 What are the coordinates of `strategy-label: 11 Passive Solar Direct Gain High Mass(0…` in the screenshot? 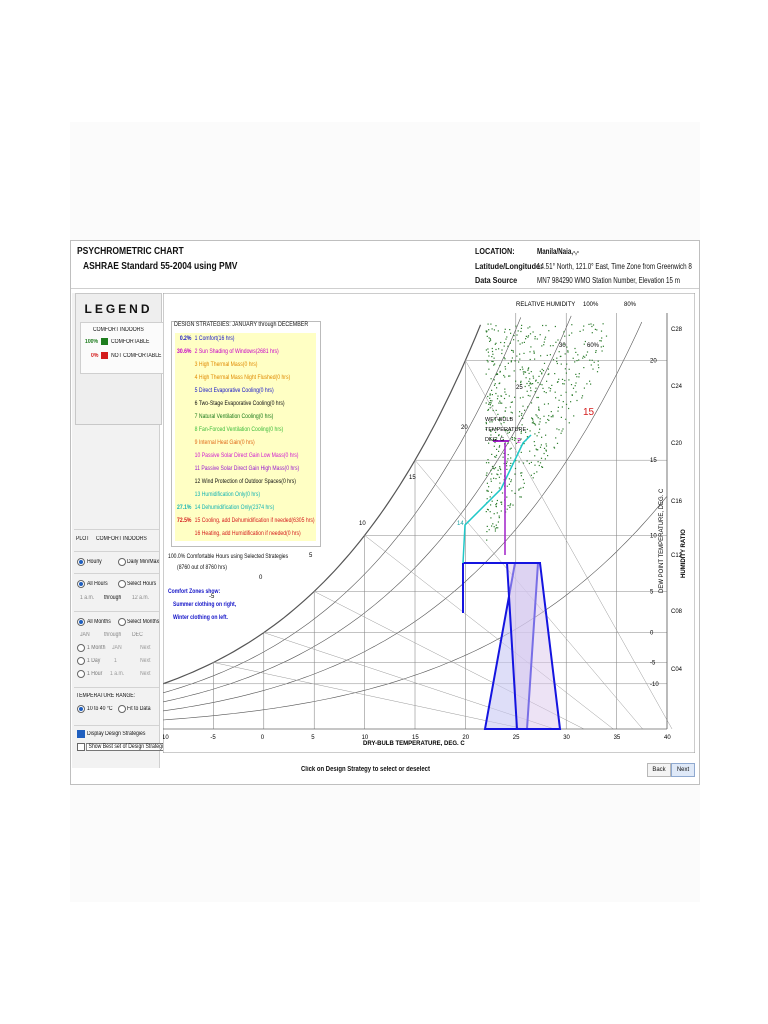 It's located at (247, 468).